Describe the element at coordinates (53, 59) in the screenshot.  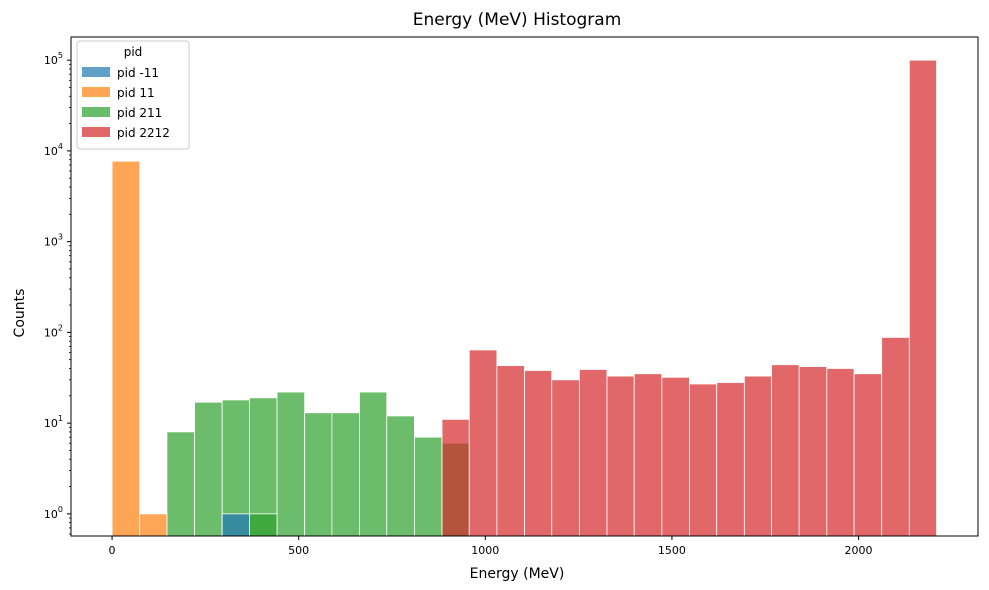
I see `y-tick-label-5: 10⁵` at that location.